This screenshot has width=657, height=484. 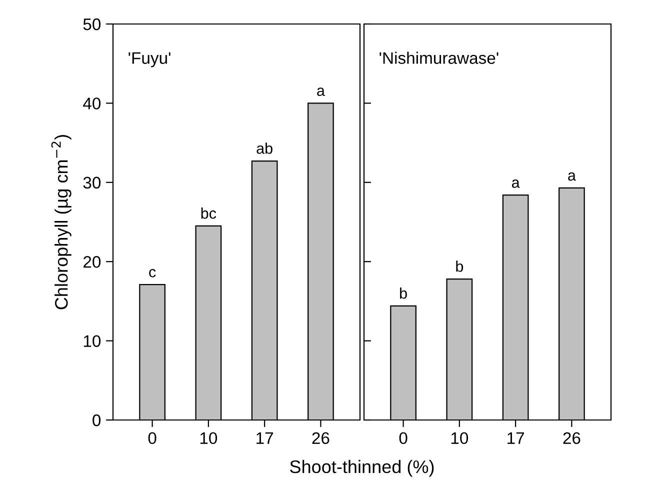 What do you see at coordinates (149, 60) in the screenshot?
I see `annotation: 'Fuyu'` at bounding box center [149, 60].